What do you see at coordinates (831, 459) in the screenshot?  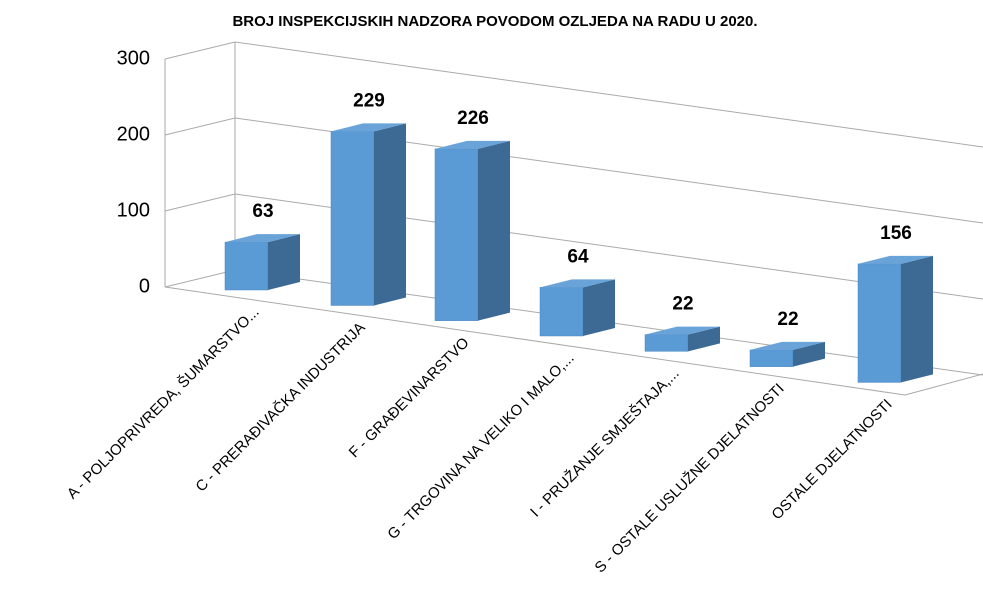 I see `x-tick-label: OSTALE DJELATNOSTI` at bounding box center [831, 459].